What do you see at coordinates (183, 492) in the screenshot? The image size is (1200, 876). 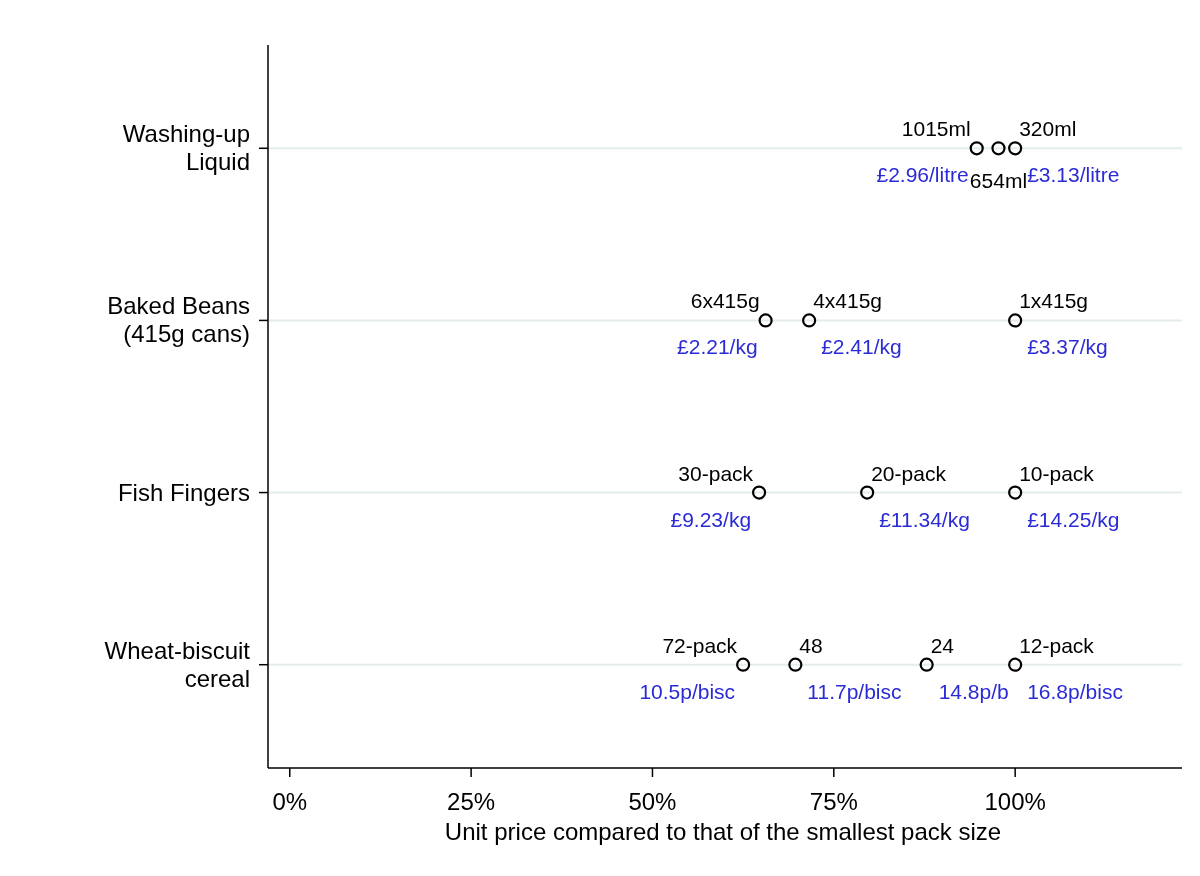 I see `y-tick-label: Fish Fingers` at bounding box center [183, 492].